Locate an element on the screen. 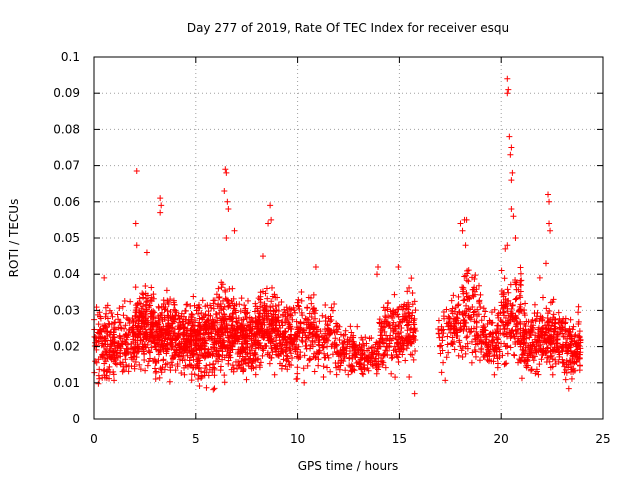 The height and width of the screenshot is (485, 640). x-tick-label: 15 is located at coordinates (399, 439).